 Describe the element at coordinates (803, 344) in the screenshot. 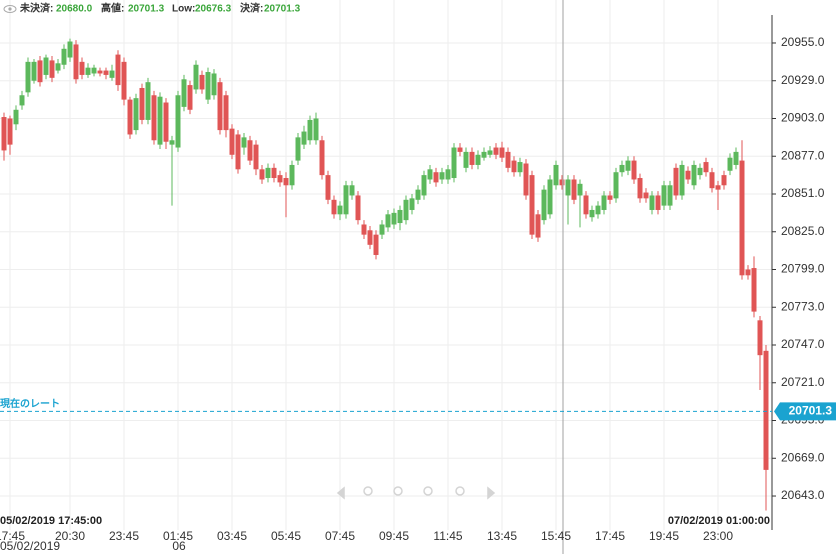

I see `y-tick-label: 20747.0` at that location.